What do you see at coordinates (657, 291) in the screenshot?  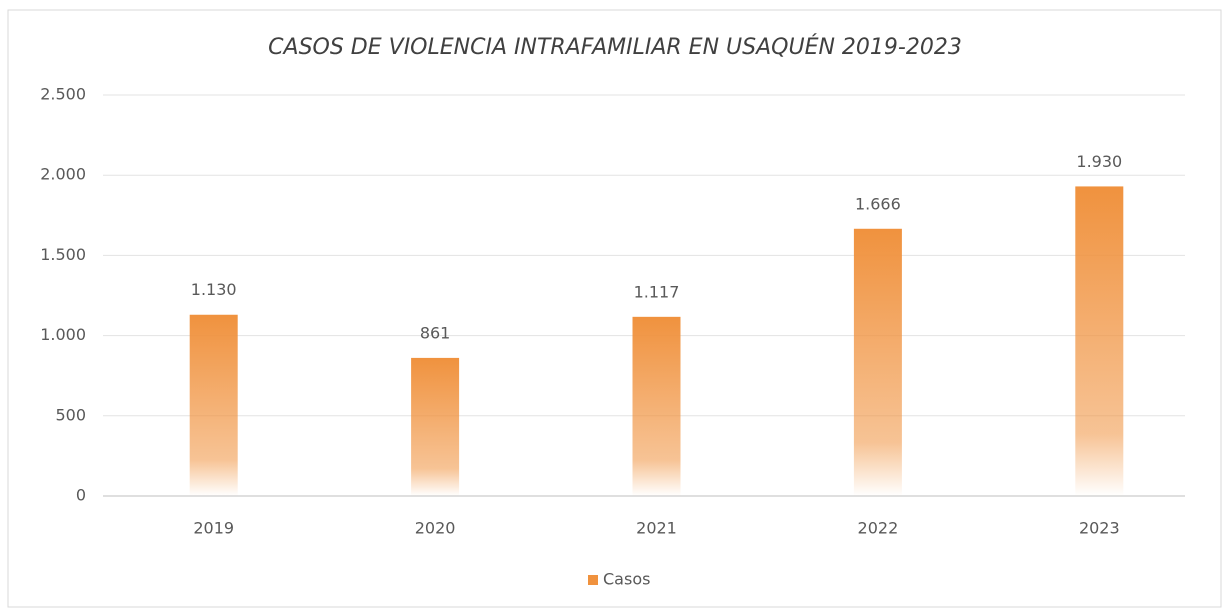 I see `data-label: 1.117` at bounding box center [657, 291].